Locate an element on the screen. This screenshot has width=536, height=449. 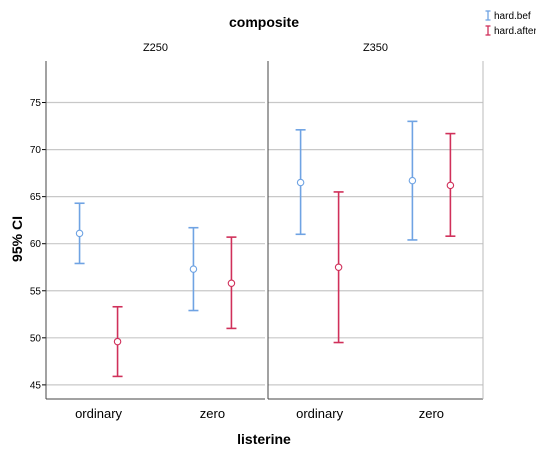
legend-item-hard-bef: hard.bef is located at coordinates (508, 16).